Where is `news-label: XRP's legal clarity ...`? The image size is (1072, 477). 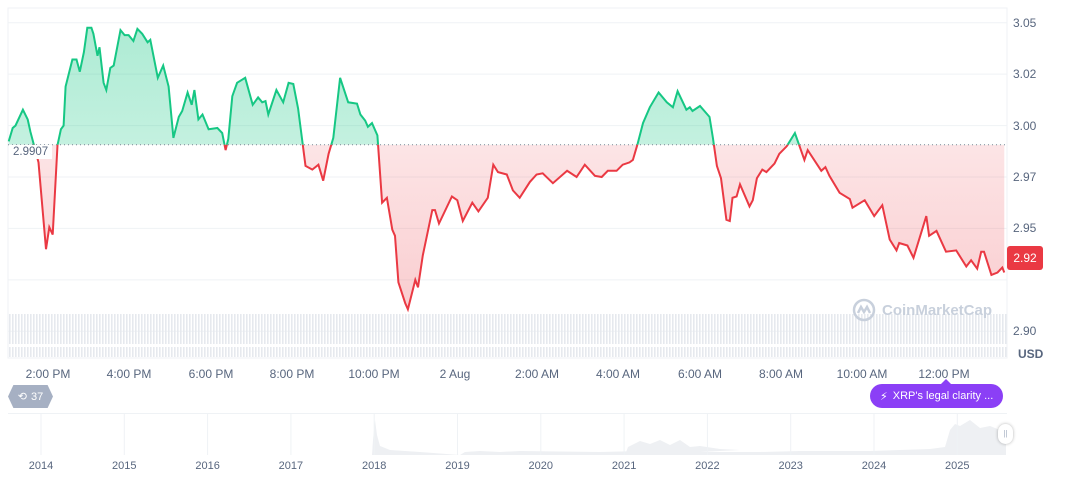 news-label: XRP's legal clarity ... is located at coordinates (943, 396).